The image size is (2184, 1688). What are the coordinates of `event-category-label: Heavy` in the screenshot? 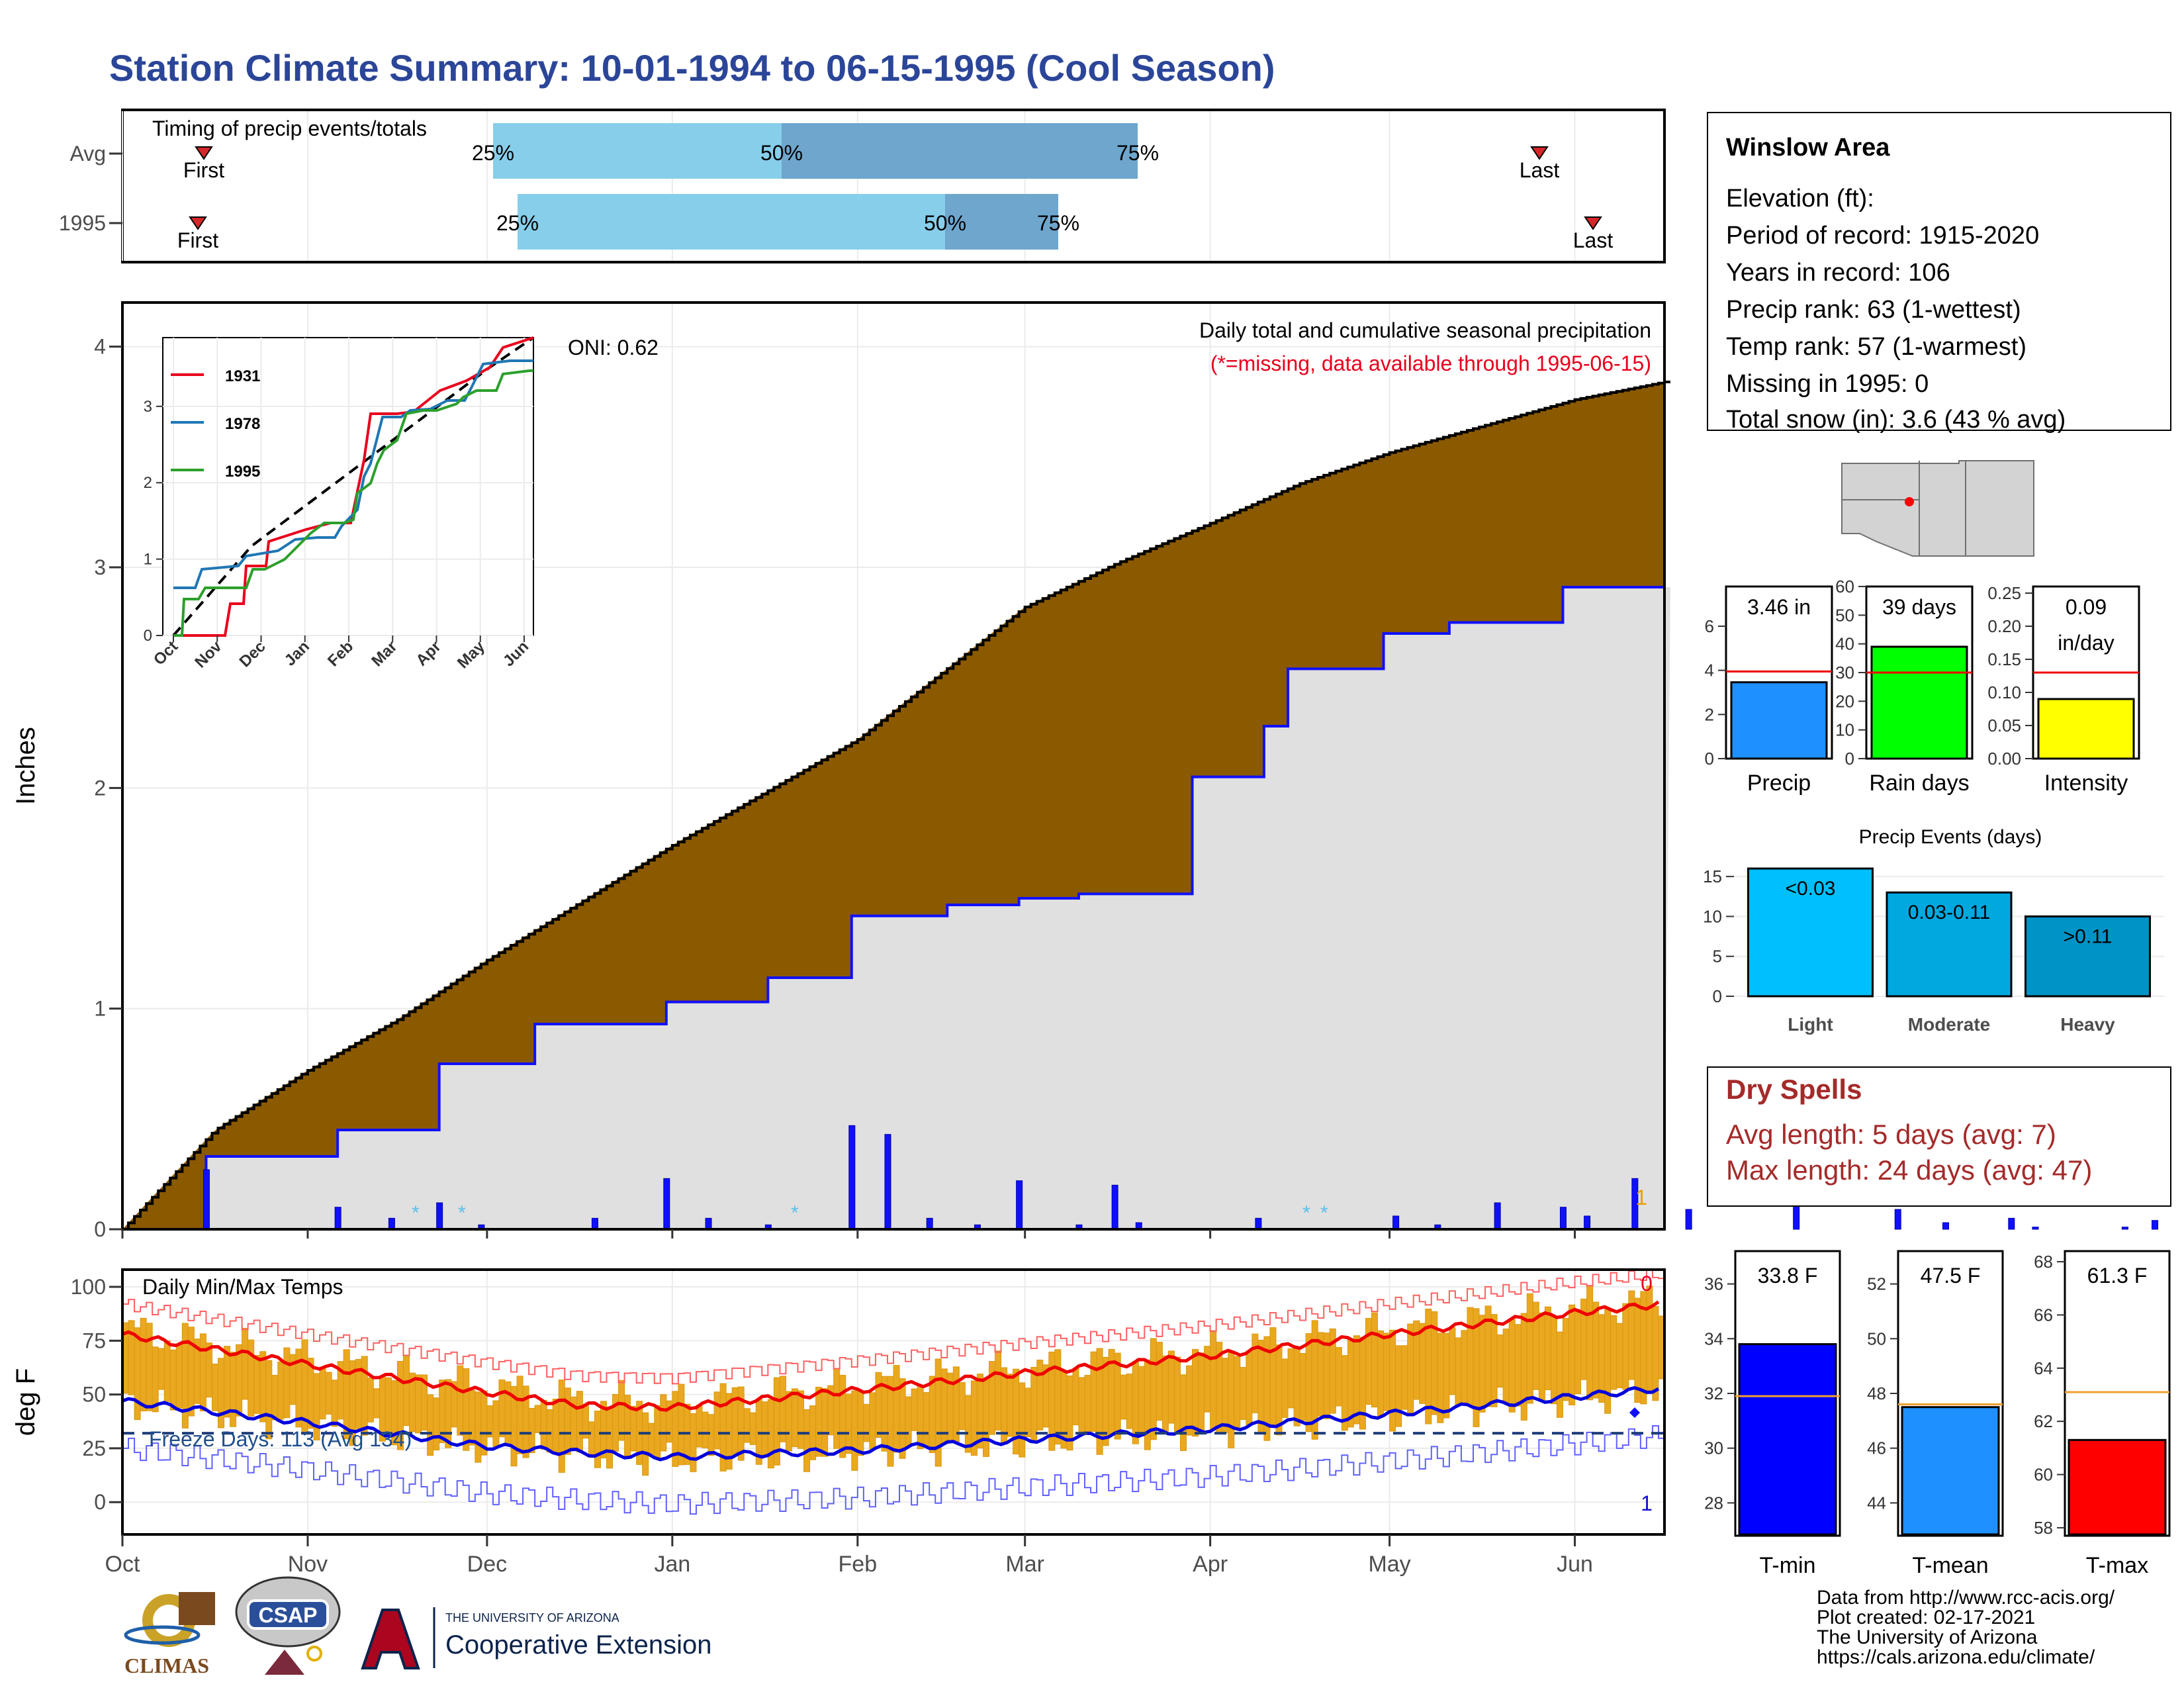 It's located at (2087, 1024).